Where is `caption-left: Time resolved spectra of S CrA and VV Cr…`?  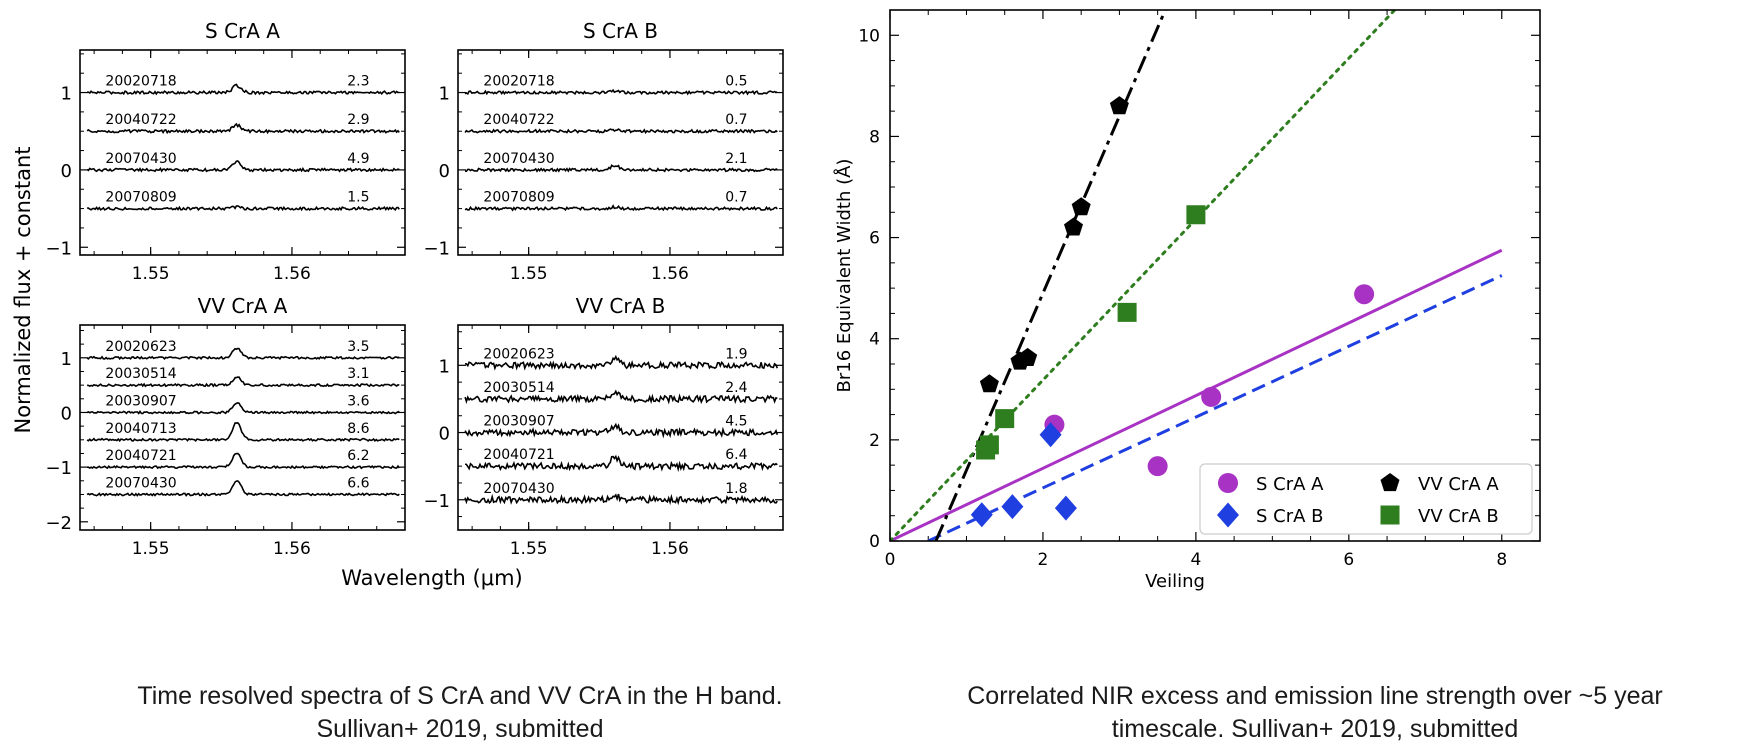 caption-left: Time resolved spectra of S CrA and VV Cr… is located at coordinates (460, 713).